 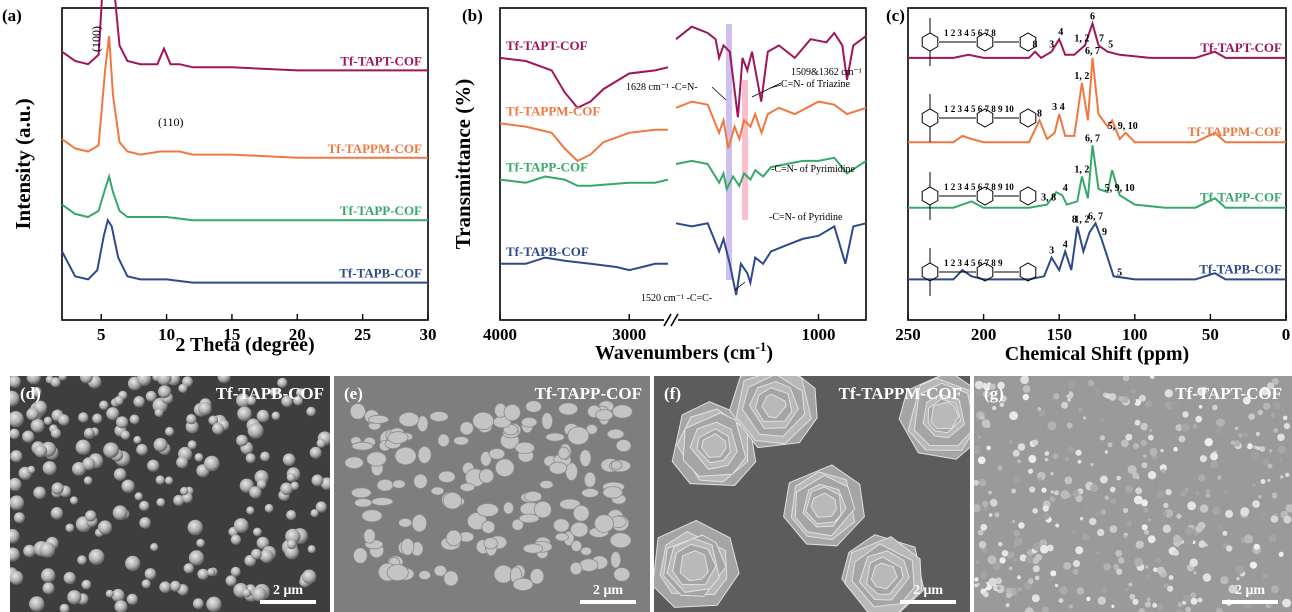 What do you see at coordinates (1250, 590) in the screenshot?
I see `scale-text-g: 2 μm` at bounding box center [1250, 590].